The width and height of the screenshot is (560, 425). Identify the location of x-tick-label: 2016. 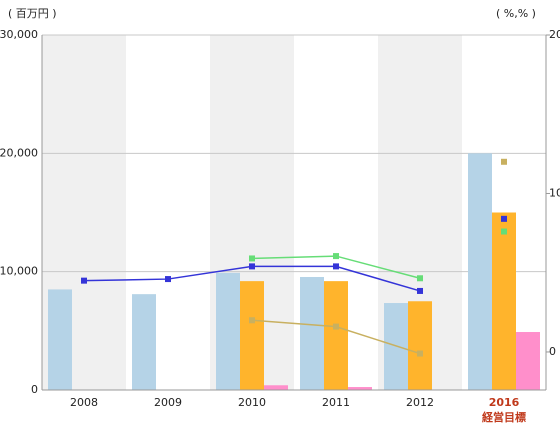
(504, 402).